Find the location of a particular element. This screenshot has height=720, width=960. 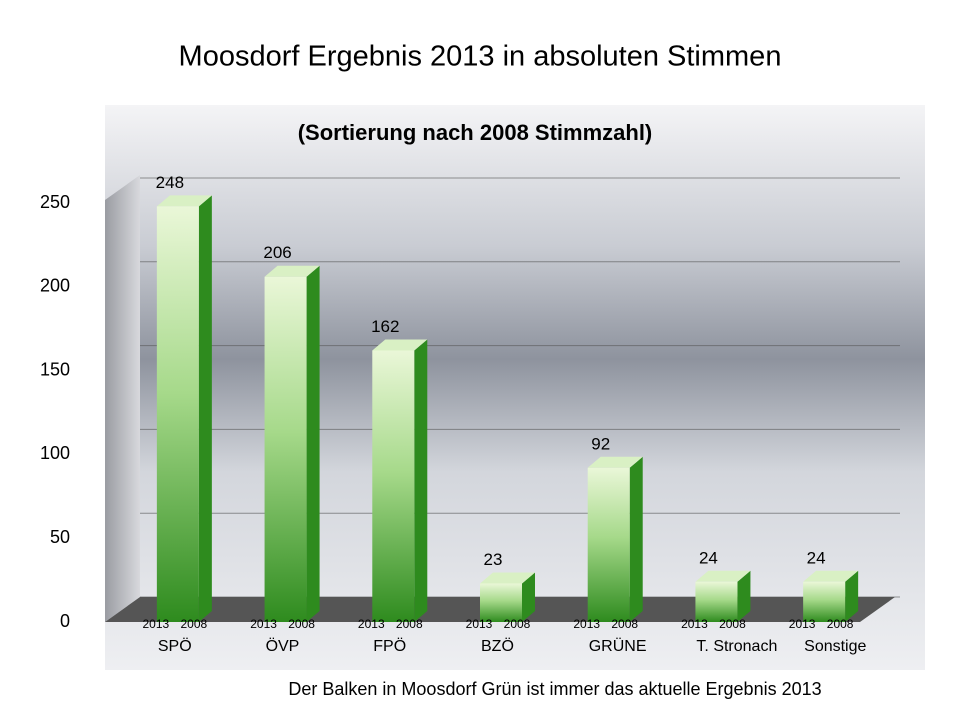

y-tick-label: 50 is located at coordinates (60, 537).